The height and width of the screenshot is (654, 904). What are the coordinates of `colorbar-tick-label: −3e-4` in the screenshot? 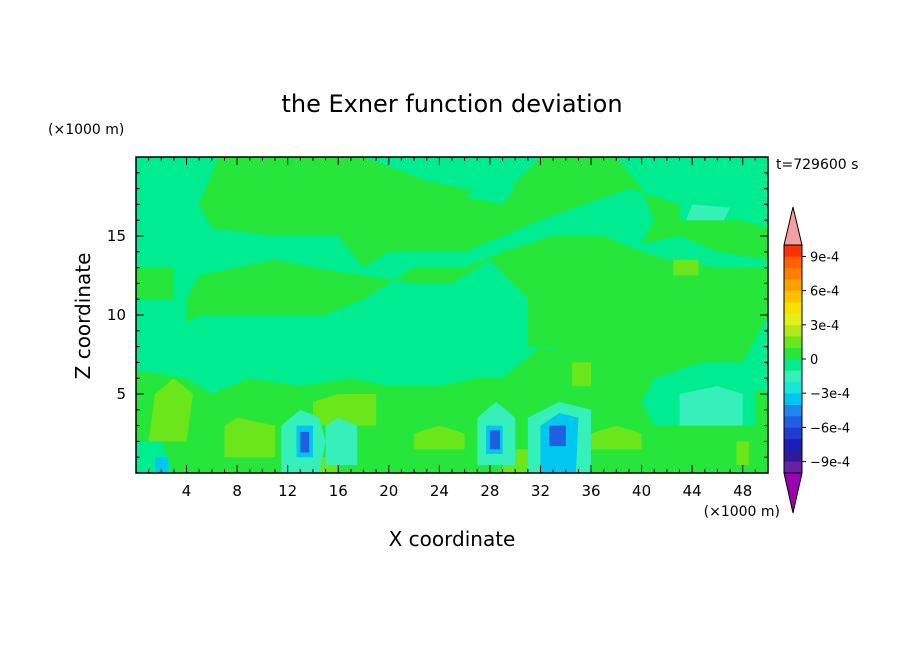 It's located at (830, 394).